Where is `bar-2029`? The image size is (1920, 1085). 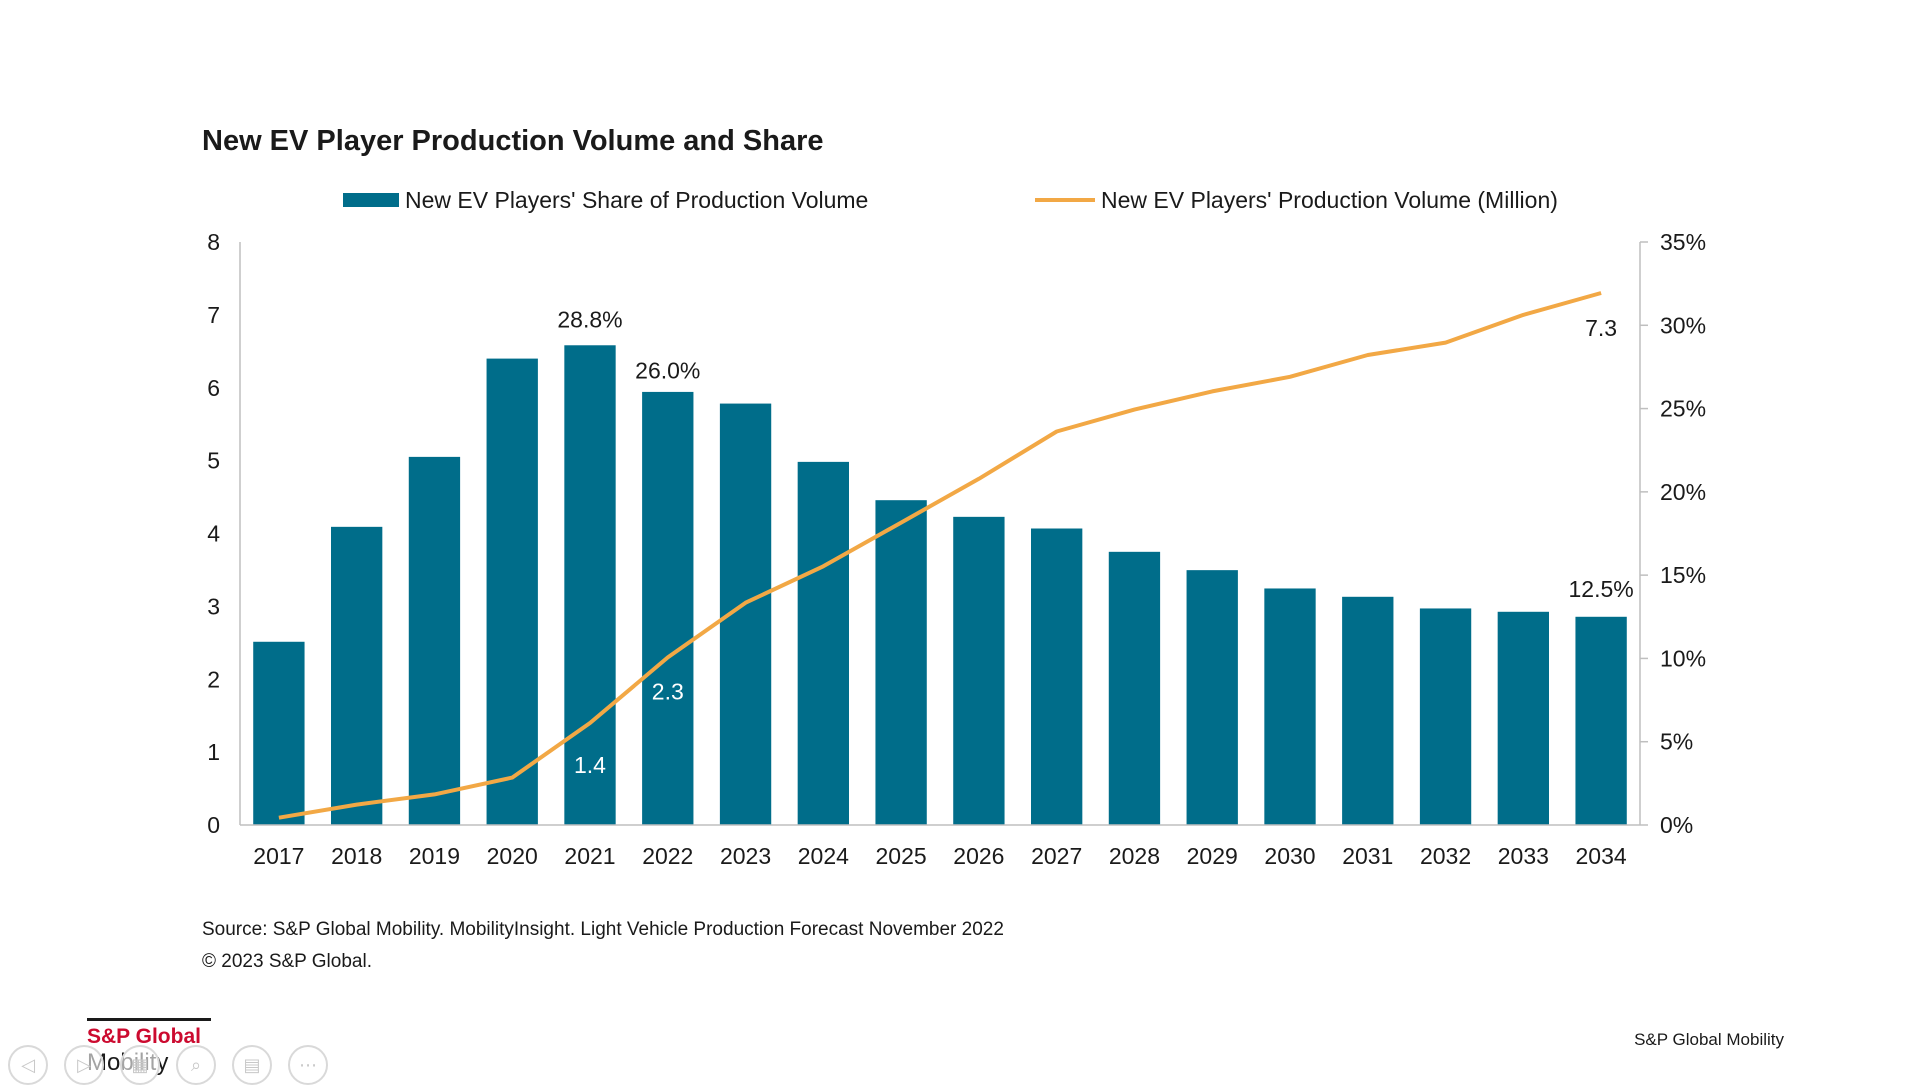 bar-2029 is located at coordinates (1212, 697).